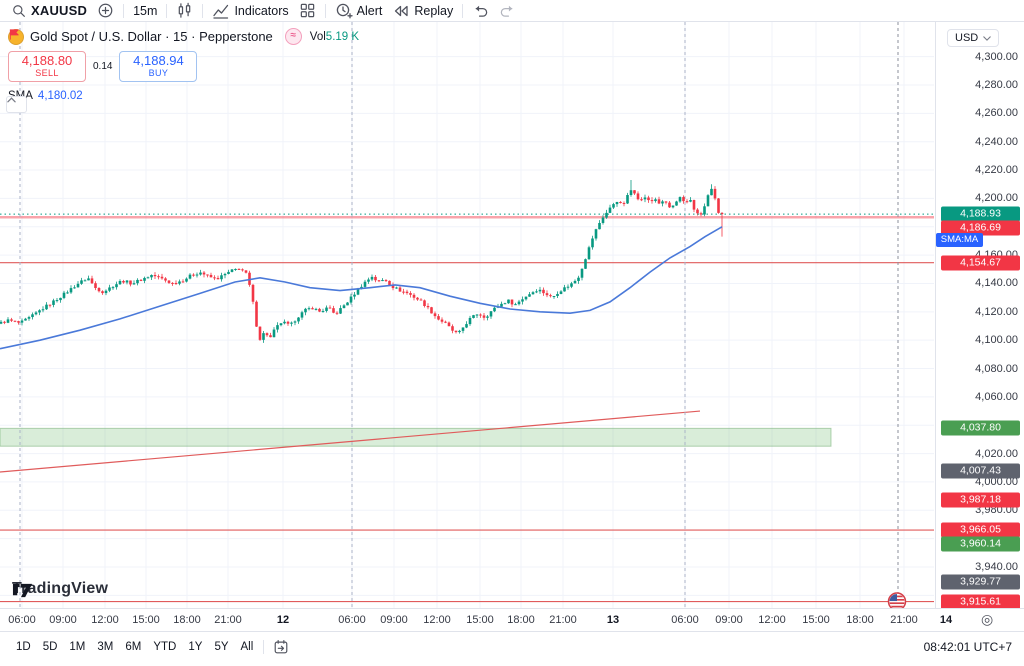 The image size is (1024, 666). What do you see at coordinates (980, 530) in the screenshot?
I see `price-badge: 3,966.05` at bounding box center [980, 530].